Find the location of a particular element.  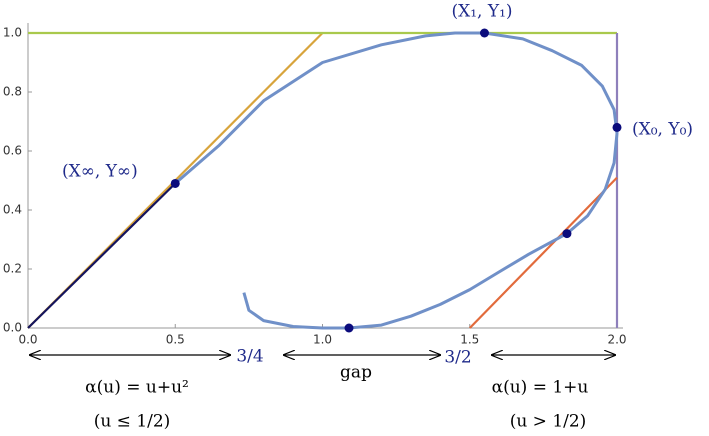

annotation: α(u) = 1+u is located at coordinates (540, 388).